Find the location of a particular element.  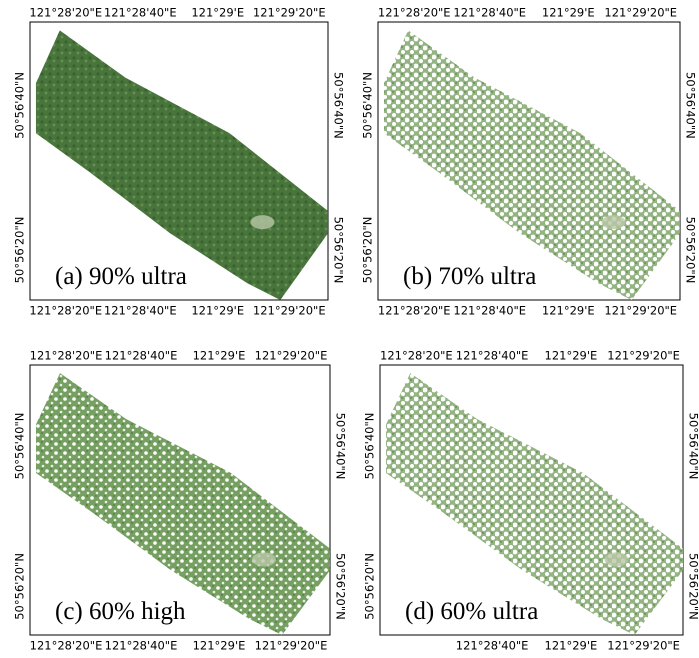

panel-label: (c) 60% high is located at coordinates (120, 611).